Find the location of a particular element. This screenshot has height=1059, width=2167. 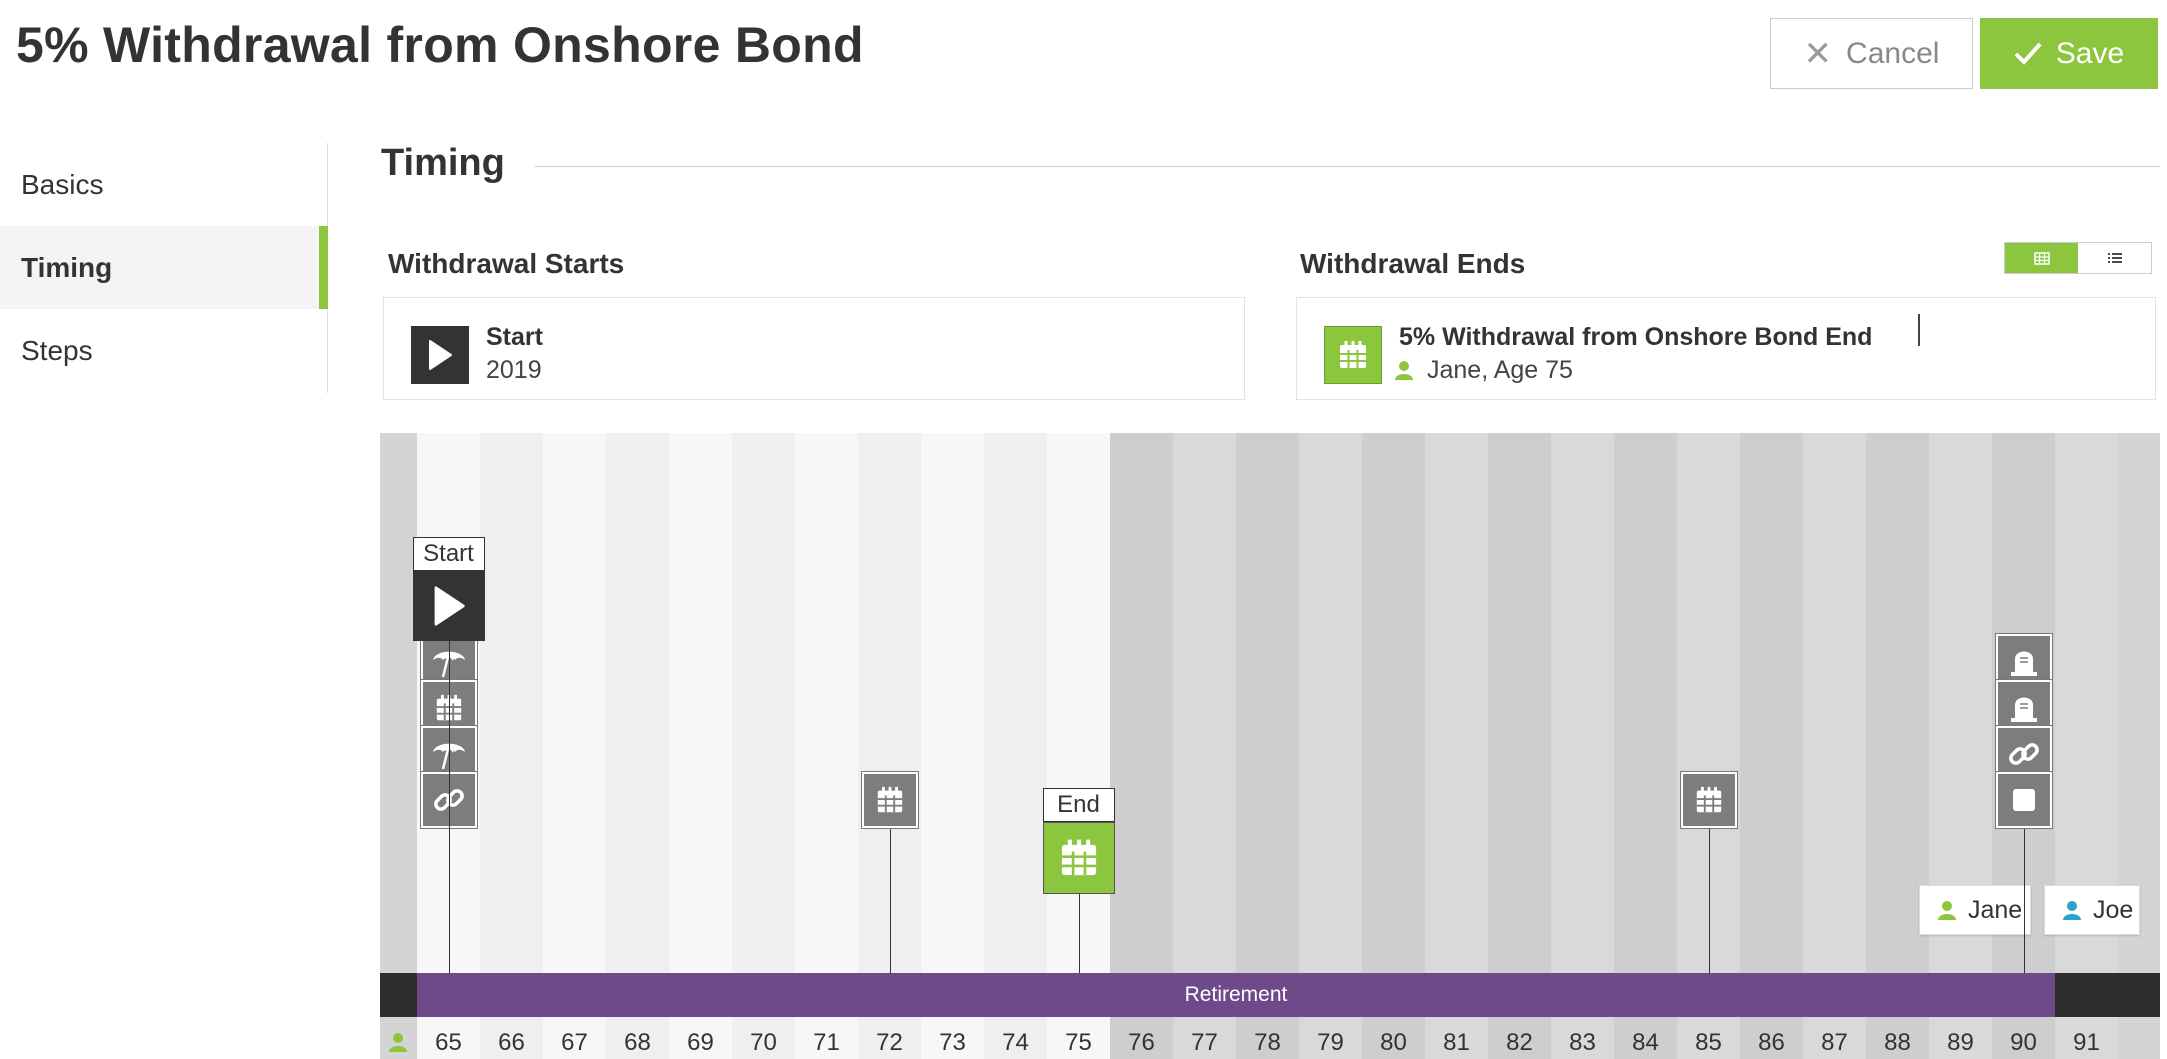

sidebar-item-basics: Basics is located at coordinates (164, 184).